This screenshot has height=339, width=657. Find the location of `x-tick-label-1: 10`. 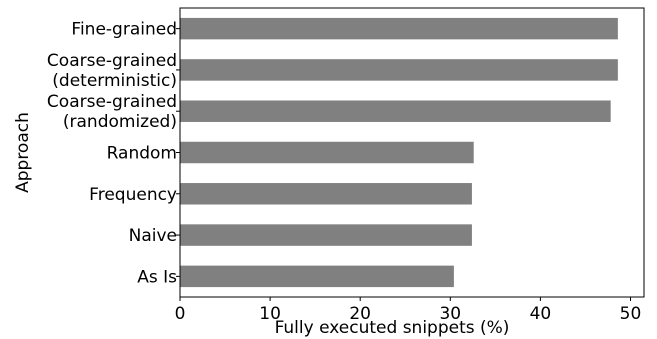

x-tick-label-1: 10 is located at coordinates (270, 314).